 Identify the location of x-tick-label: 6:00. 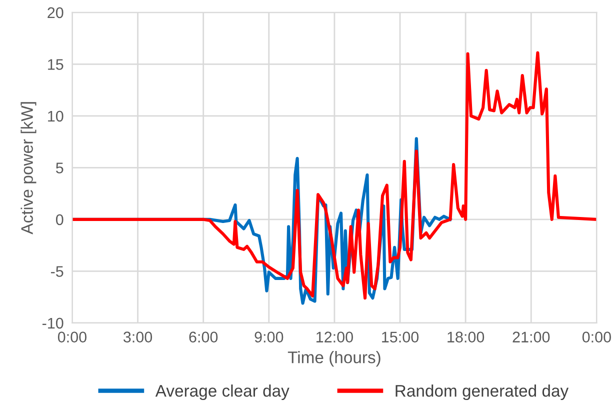
(203, 337).